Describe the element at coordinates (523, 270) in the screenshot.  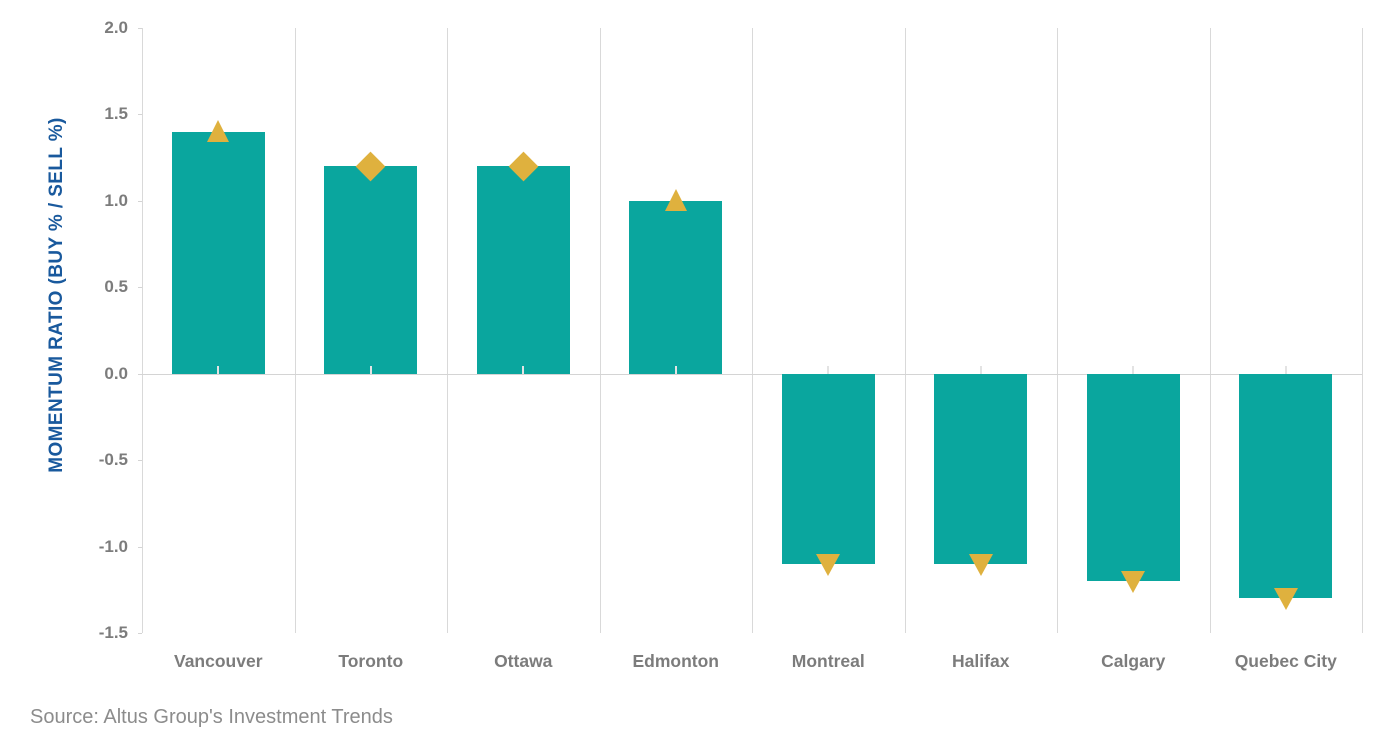
I see `bar-ottawa` at that location.